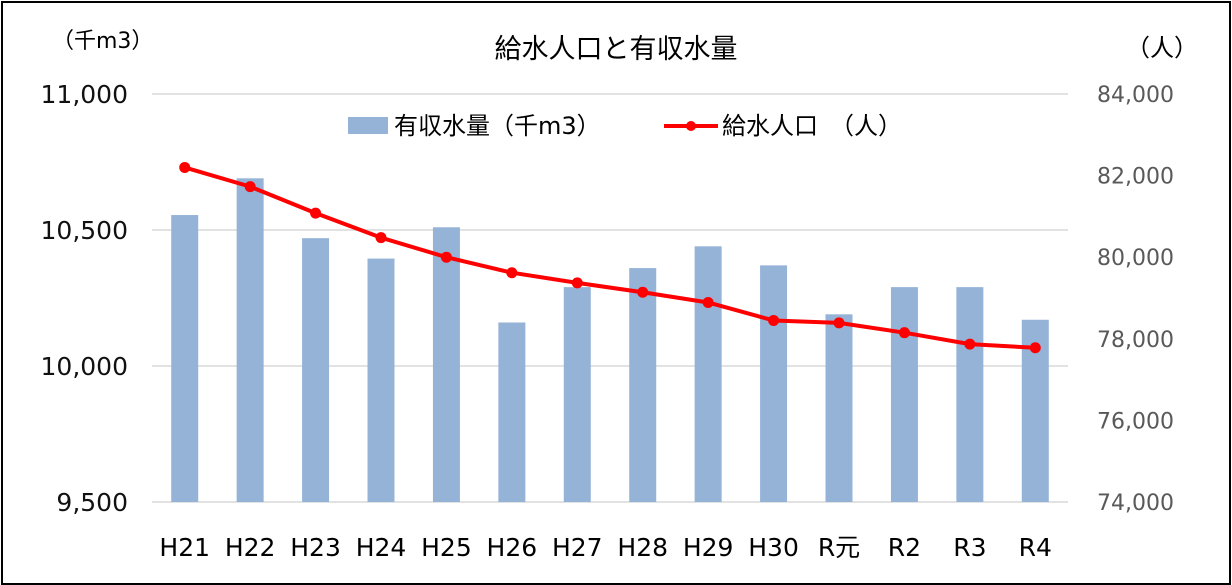 This screenshot has height=585, width=1232. I want to click on left-tick-label: 9,500, so click(92, 502).